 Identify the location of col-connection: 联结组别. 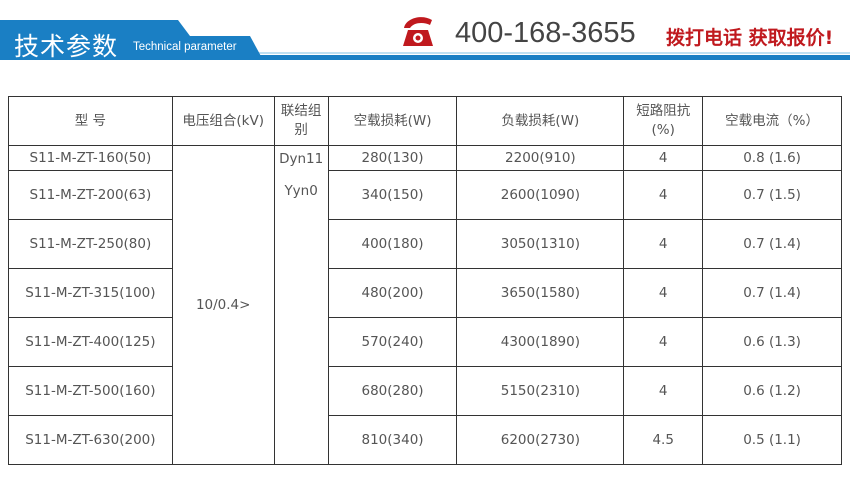
(301, 121).